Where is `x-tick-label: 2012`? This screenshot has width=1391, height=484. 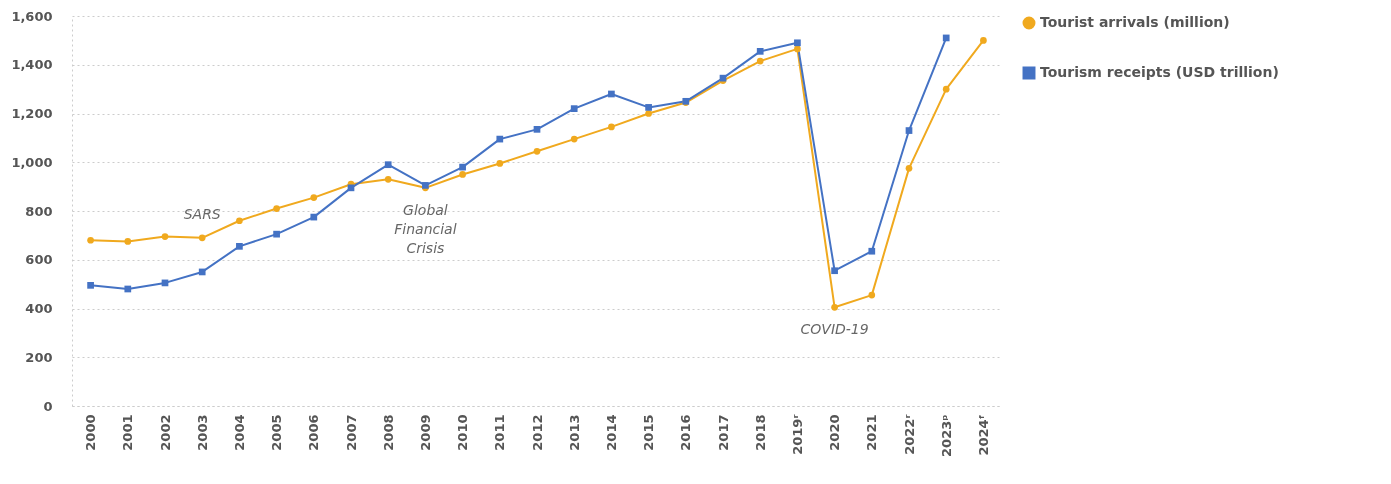
x-tick-label: 2012 is located at coordinates (537, 432).